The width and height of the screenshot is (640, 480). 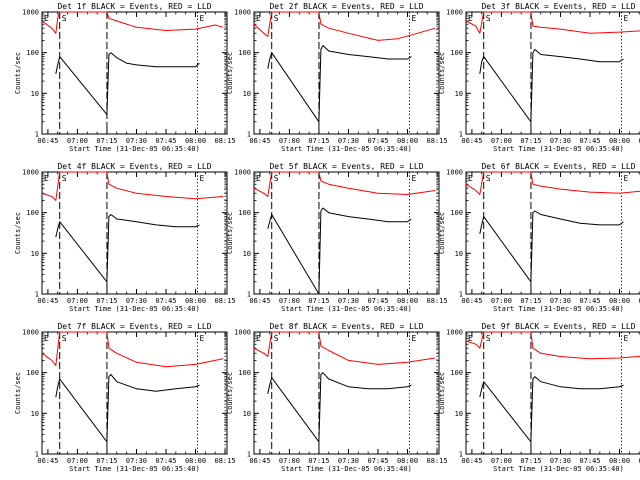 What do you see at coordinates (346, 326) in the screenshot?
I see `panel-title: Det 8f BLACK = Events, RED = LLD` at bounding box center [346, 326].